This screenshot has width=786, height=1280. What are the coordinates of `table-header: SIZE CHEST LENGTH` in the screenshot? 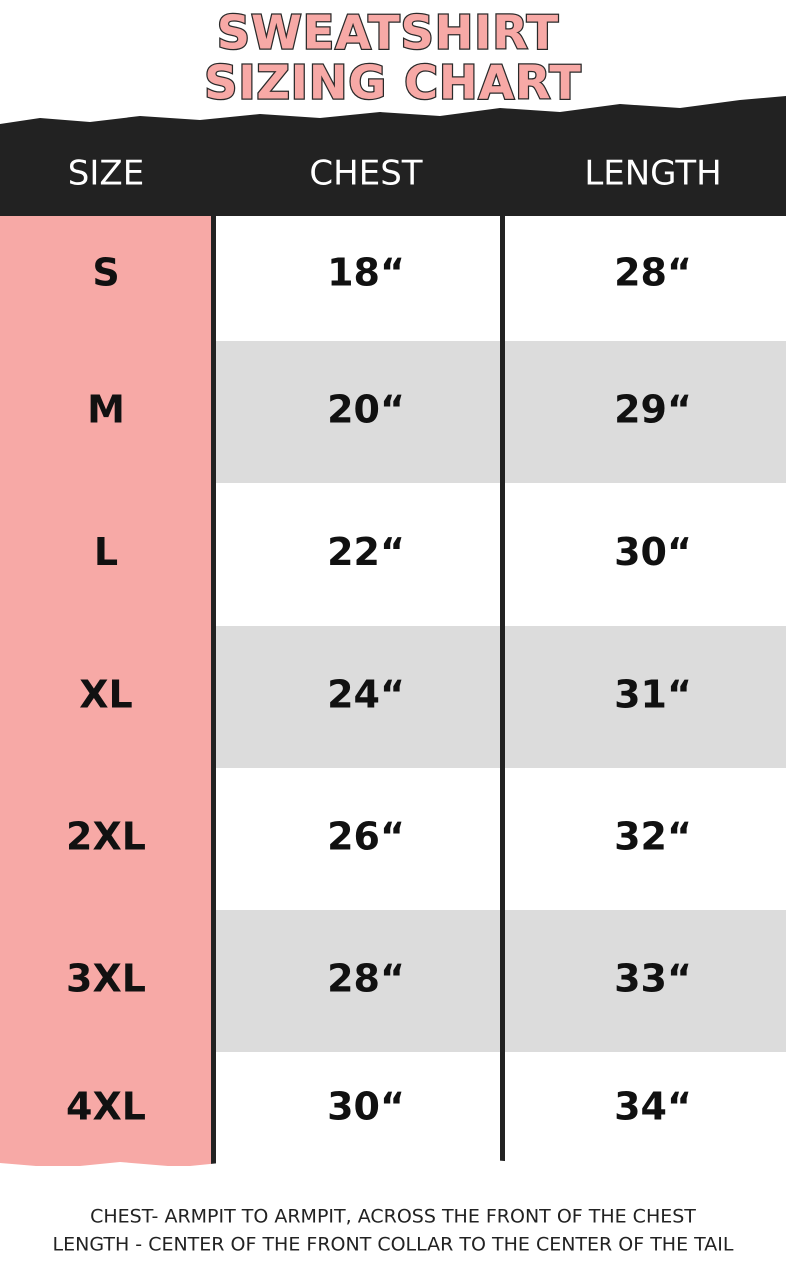 It's located at (395, 174).